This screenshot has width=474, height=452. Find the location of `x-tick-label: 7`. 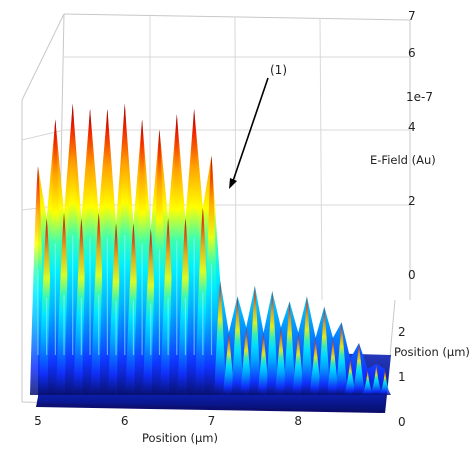

x-tick-label: 7 is located at coordinates (212, 421).